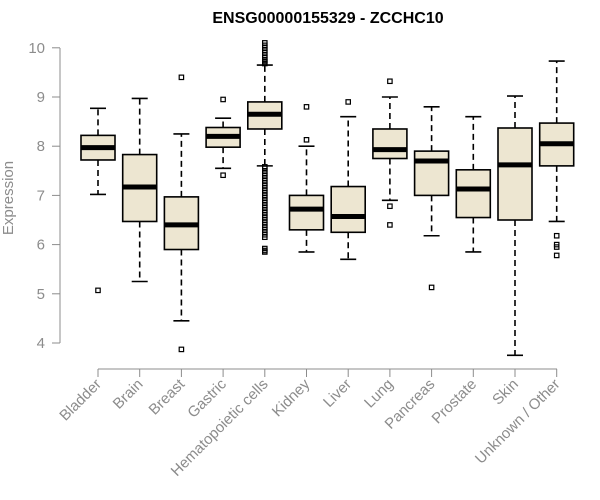 The height and width of the screenshot is (500, 600). I want to click on y-tick-label: 8, so click(41, 146).